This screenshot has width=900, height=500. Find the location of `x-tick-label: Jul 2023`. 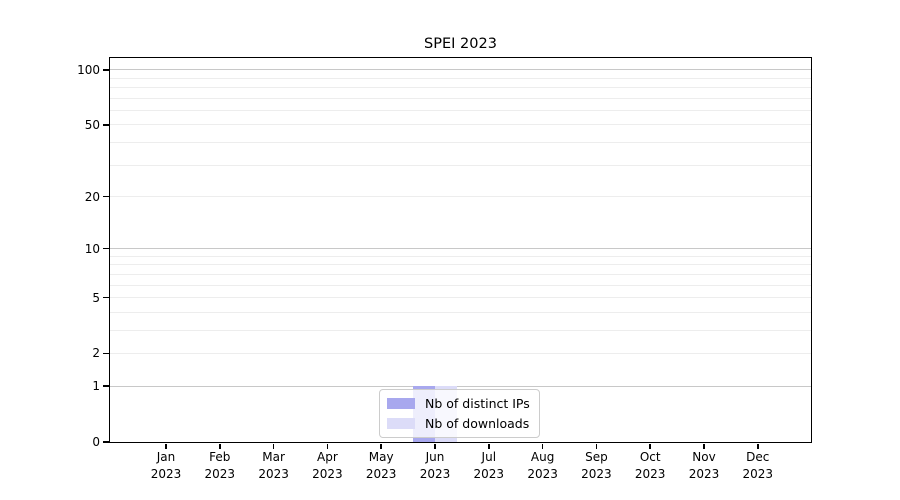

x-tick-label: Jul 2023 is located at coordinates (489, 465).